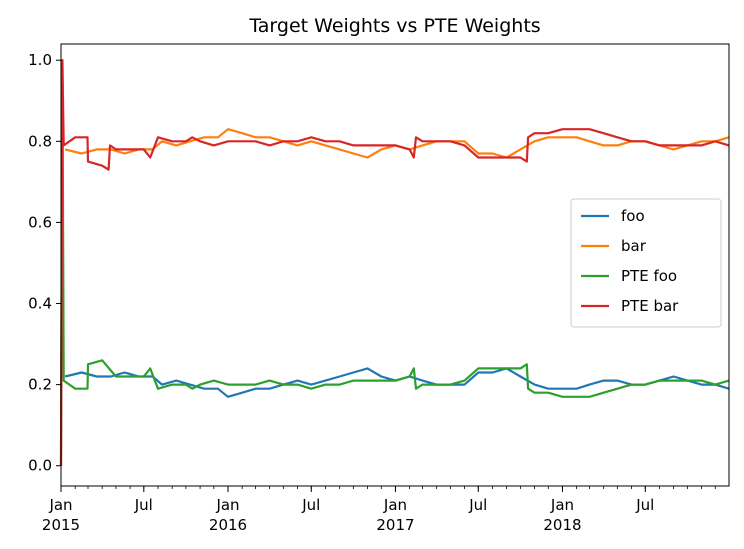 This screenshot has height=549, width=744. Describe the element at coordinates (40, 466) in the screenshot. I see `y-tick-label: 0.0` at that location.